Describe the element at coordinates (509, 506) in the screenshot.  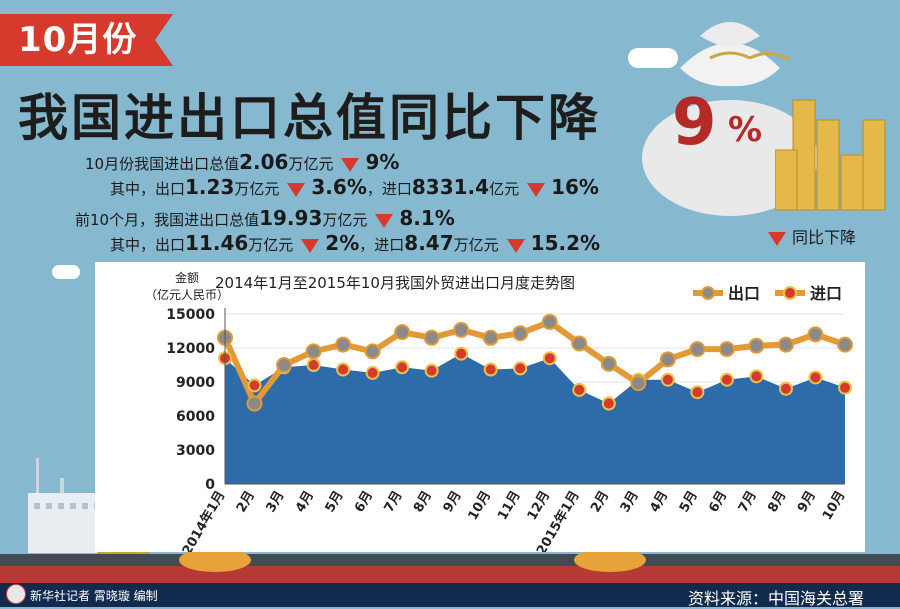
I see `x-tick-label: 11月` at that location.